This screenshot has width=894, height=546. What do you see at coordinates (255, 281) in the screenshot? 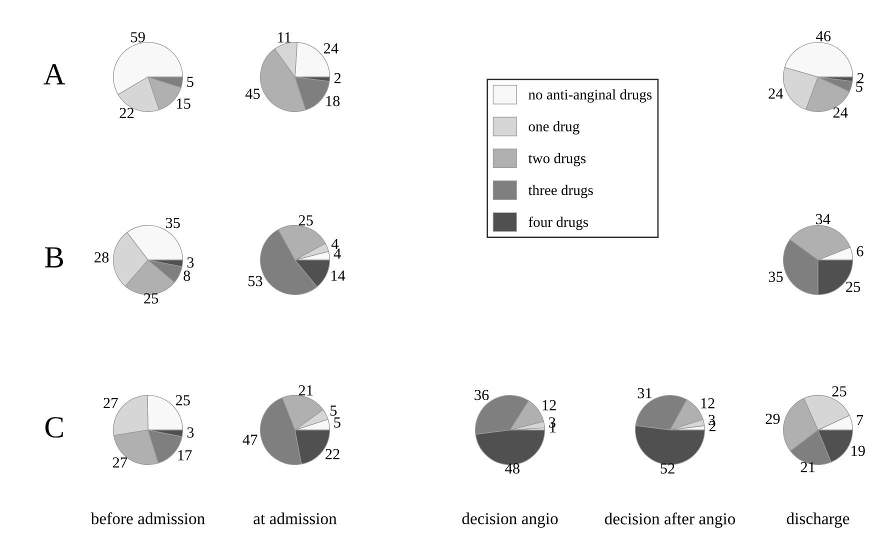
I see `data-label: 53` at bounding box center [255, 281].